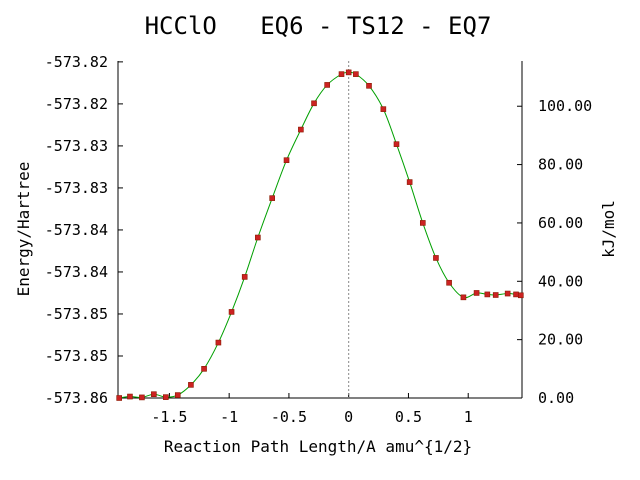 The width and height of the screenshot is (640, 480). What do you see at coordinates (318, 26) in the screenshot?
I see `chart-title: HCClO EQ6 - TS12 - EQ7` at bounding box center [318, 26].